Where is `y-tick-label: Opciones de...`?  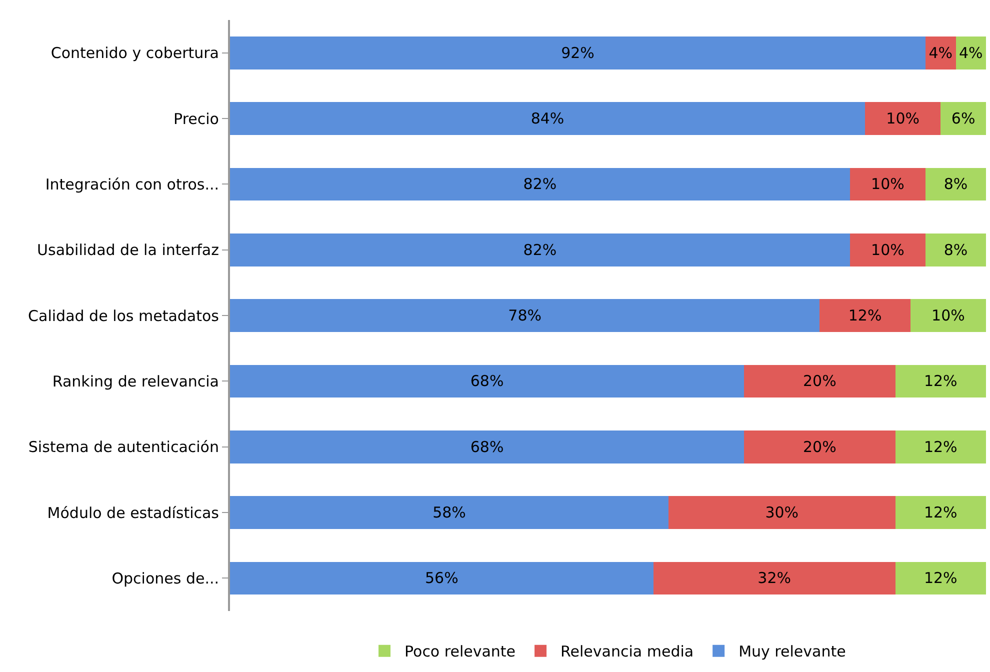
y-tick-label: Opciones de... is located at coordinates (165, 578).